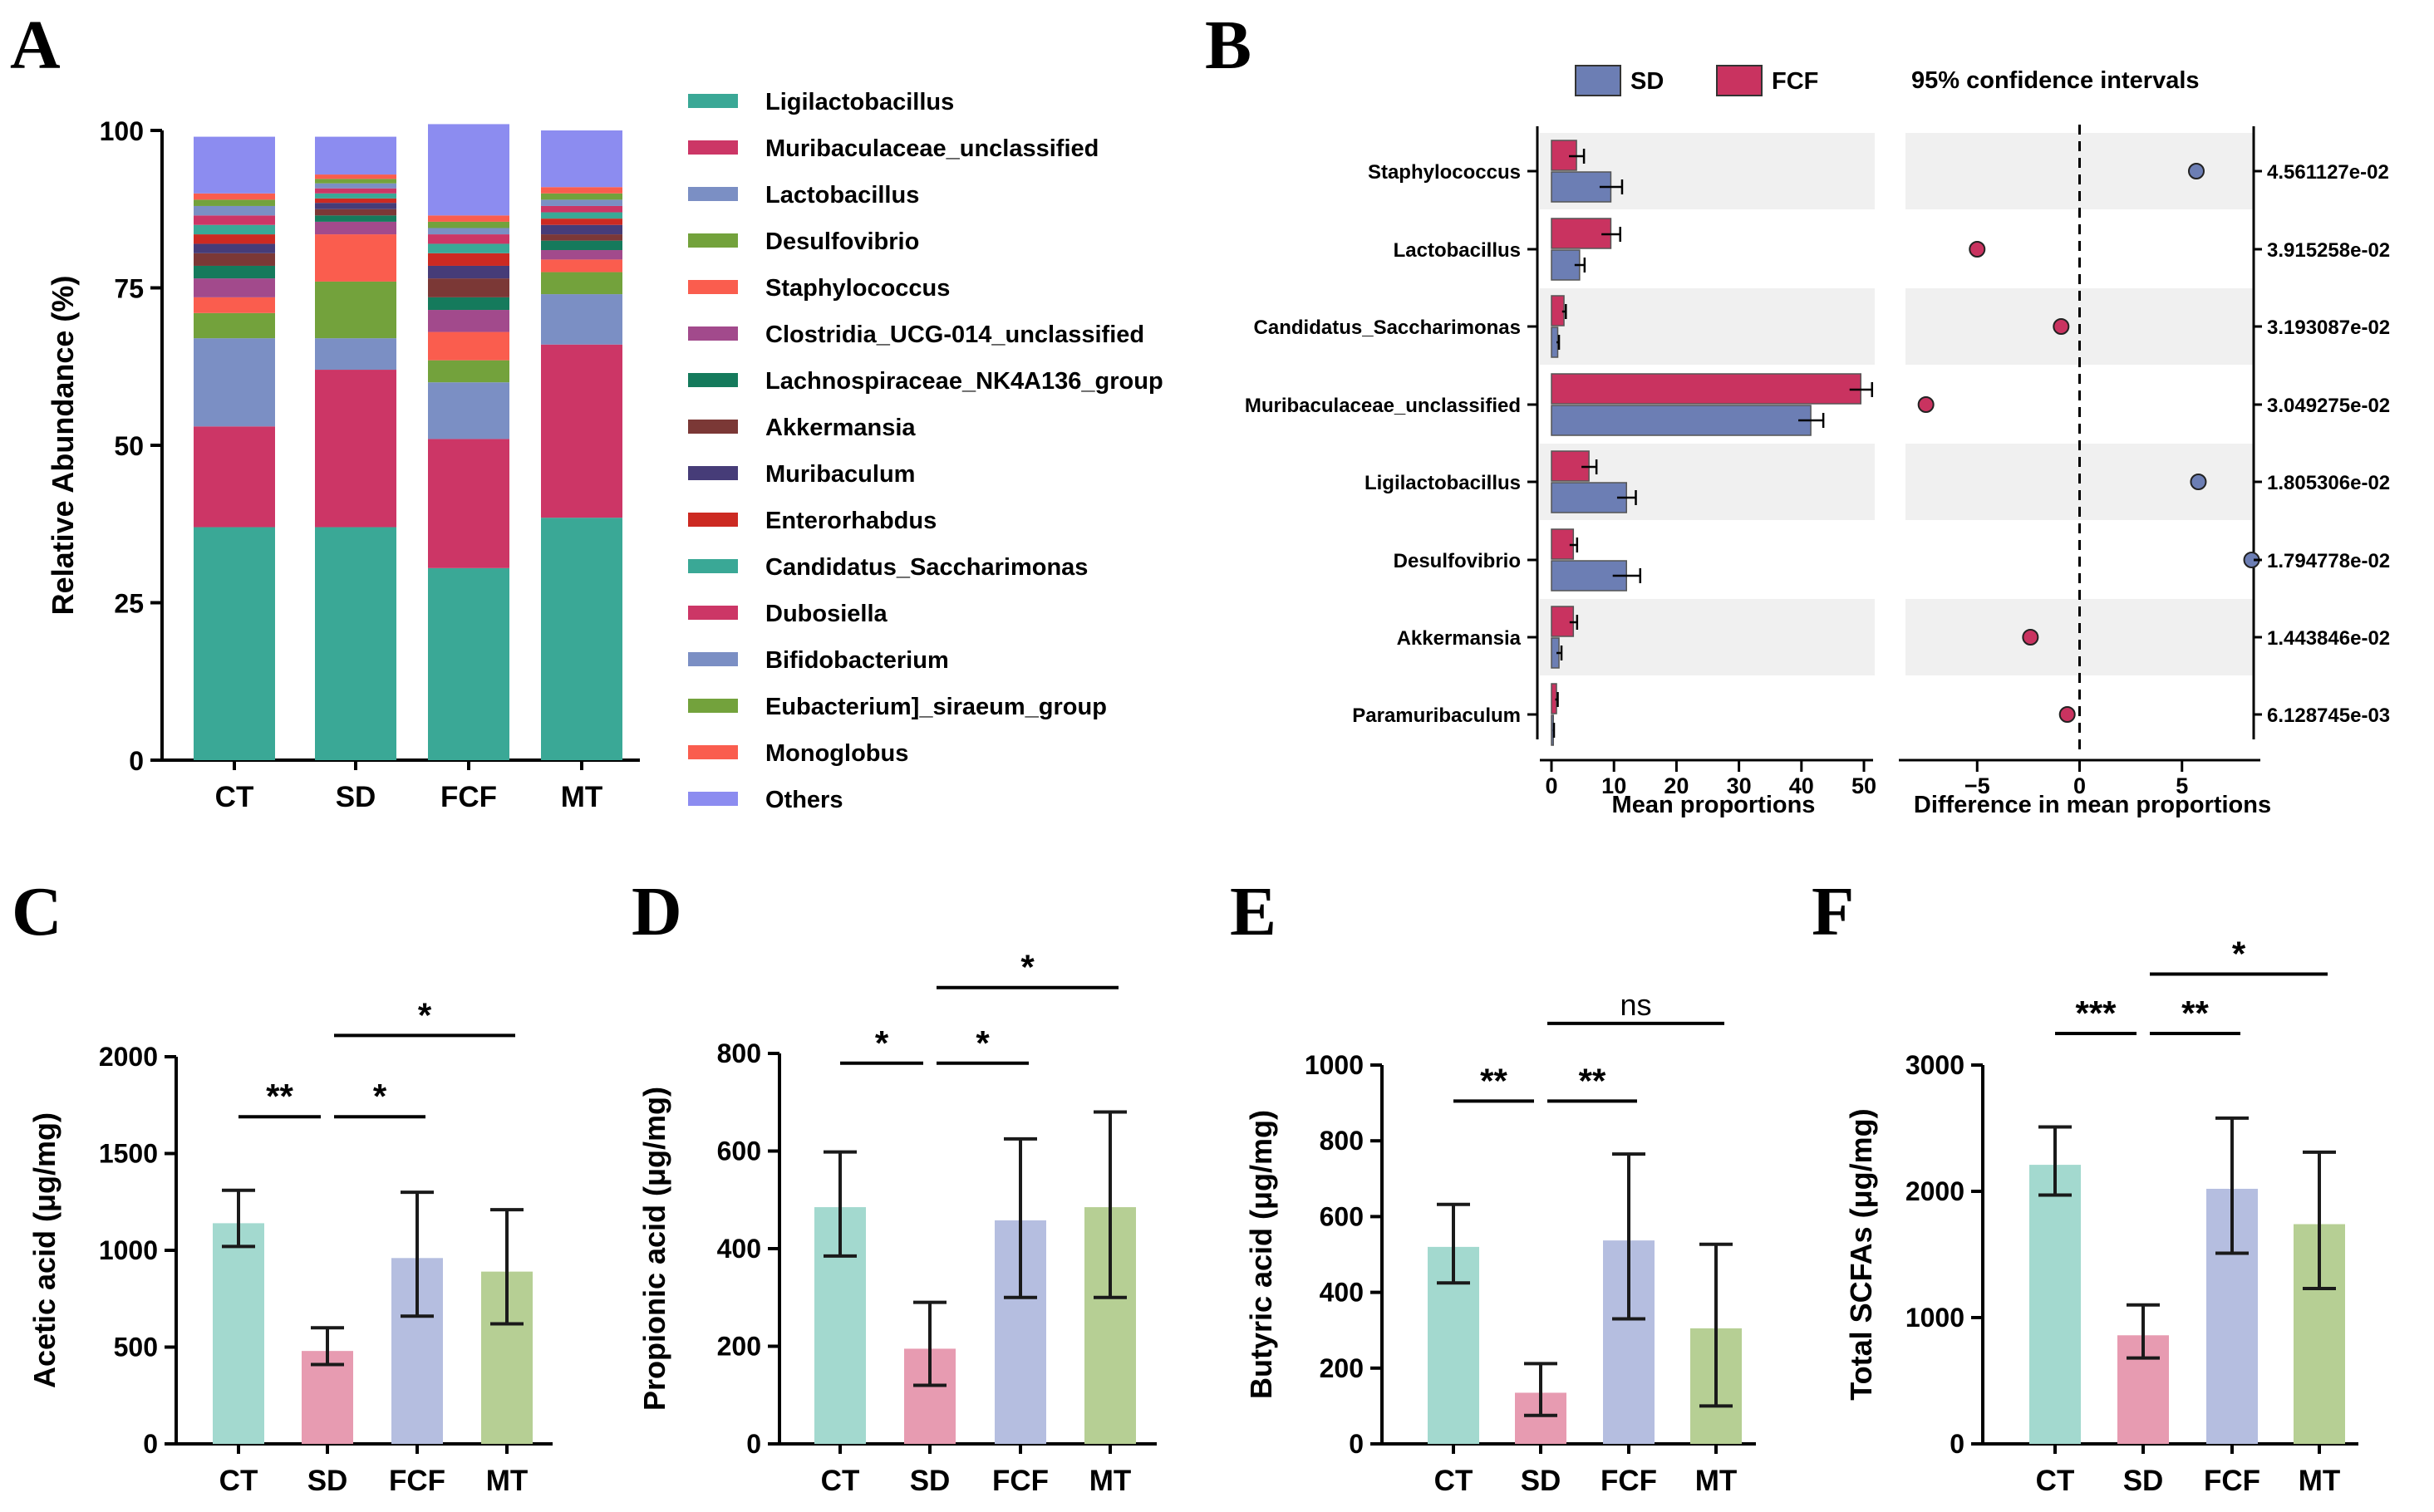  Describe the element at coordinates (1387, 328) in the screenshot. I see `category-label-candidatus-saccharimonas: Candidatus_Saccharimonas` at that location.